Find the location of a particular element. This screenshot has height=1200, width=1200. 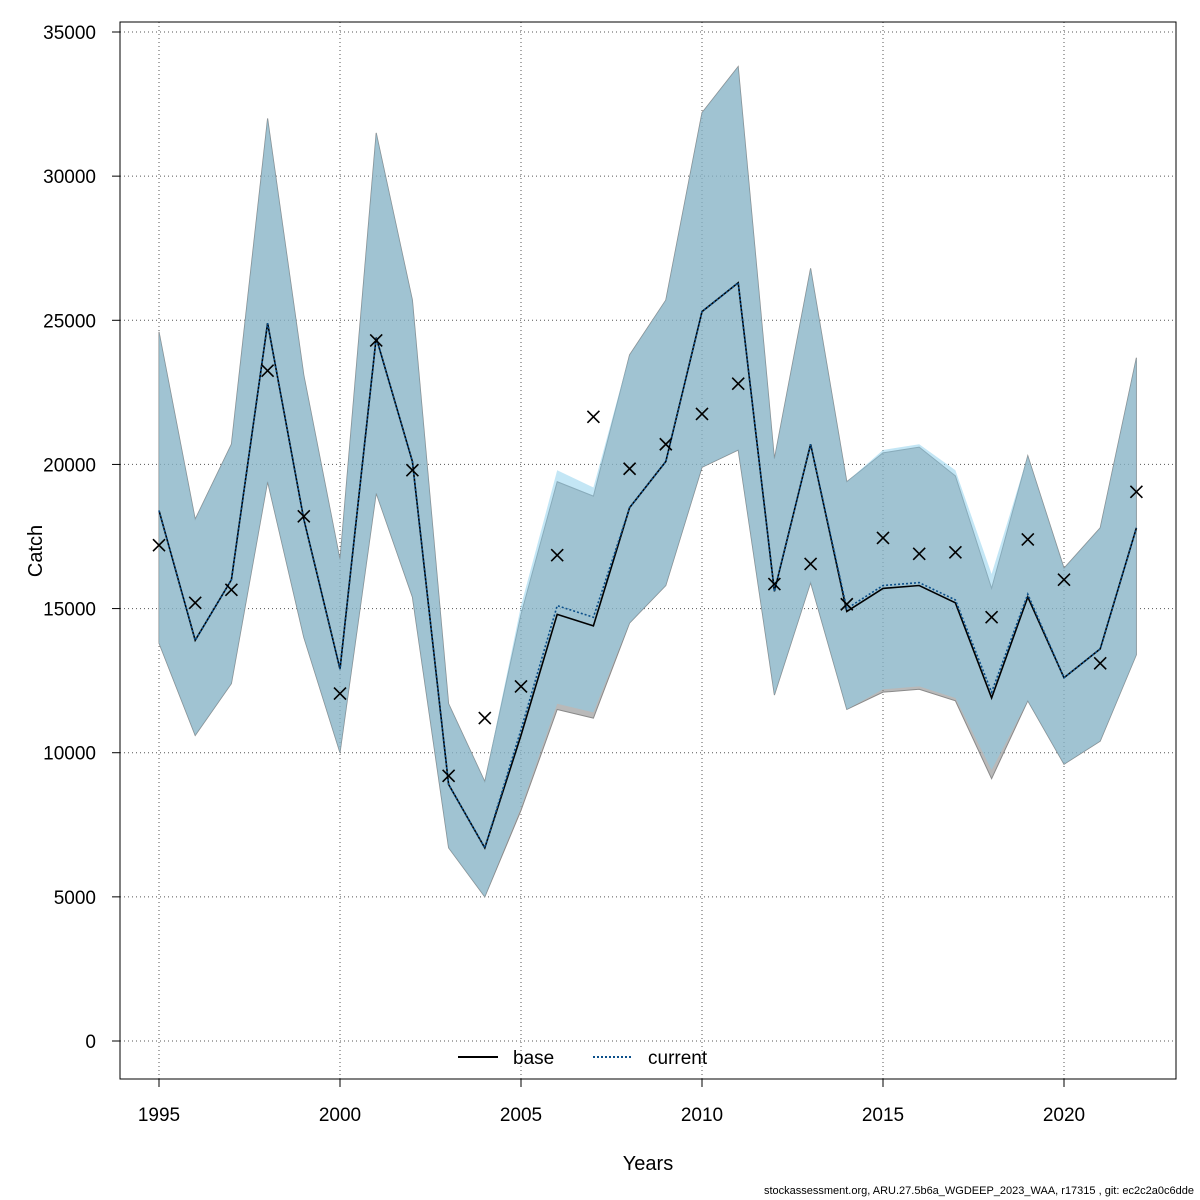

x-tick-label: 2005 is located at coordinates (521, 1115).